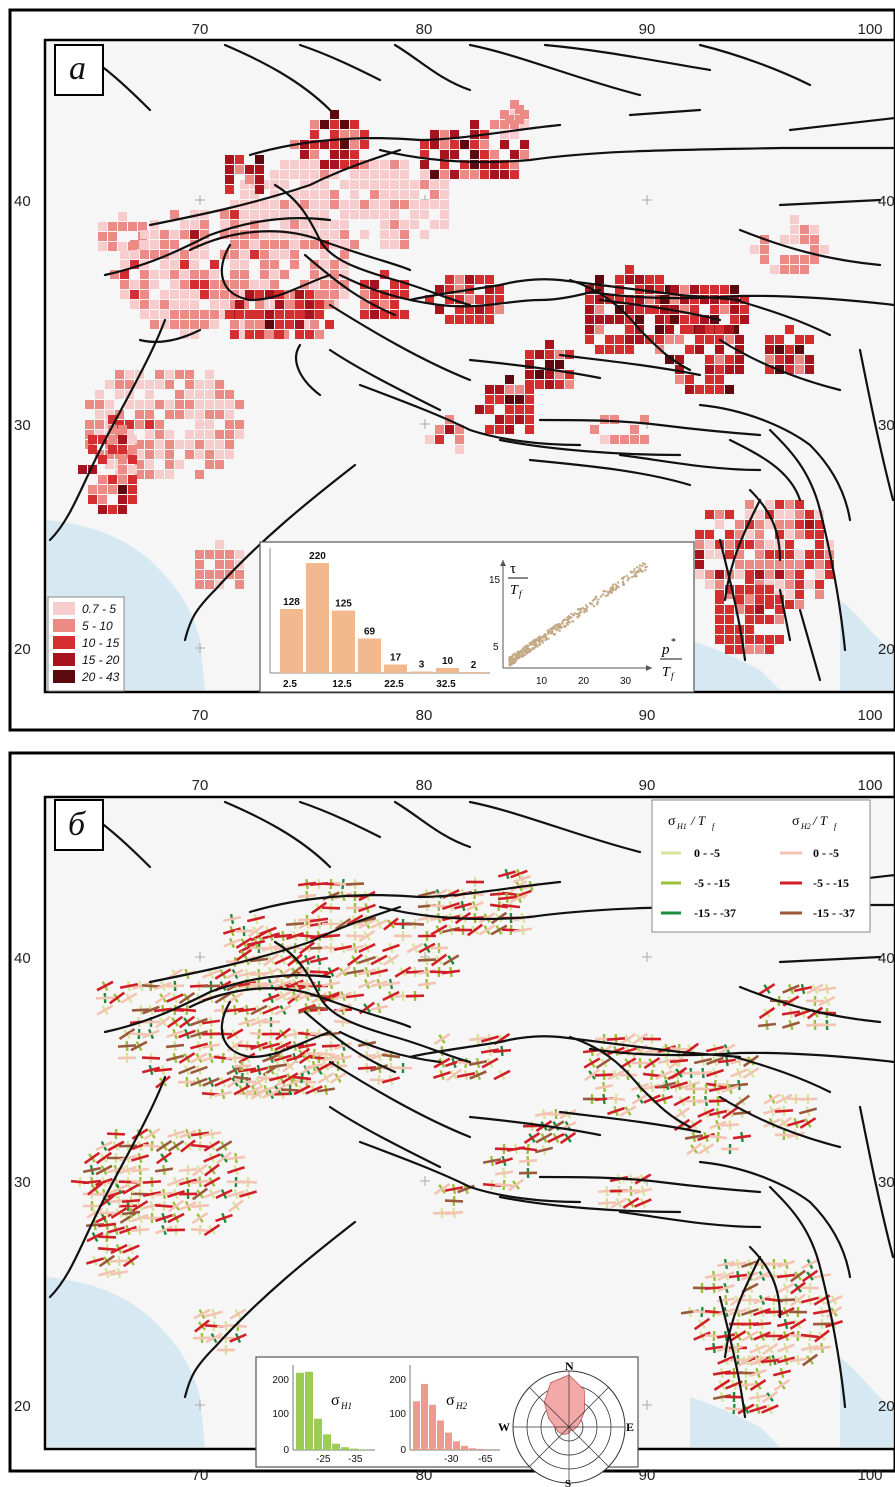 The width and height of the screenshot is (895, 1487). What do you see at coordinates (461, 1406) in the screenshot?
I see `h2-title-sub: H2` at bounding box center [461, 1406].